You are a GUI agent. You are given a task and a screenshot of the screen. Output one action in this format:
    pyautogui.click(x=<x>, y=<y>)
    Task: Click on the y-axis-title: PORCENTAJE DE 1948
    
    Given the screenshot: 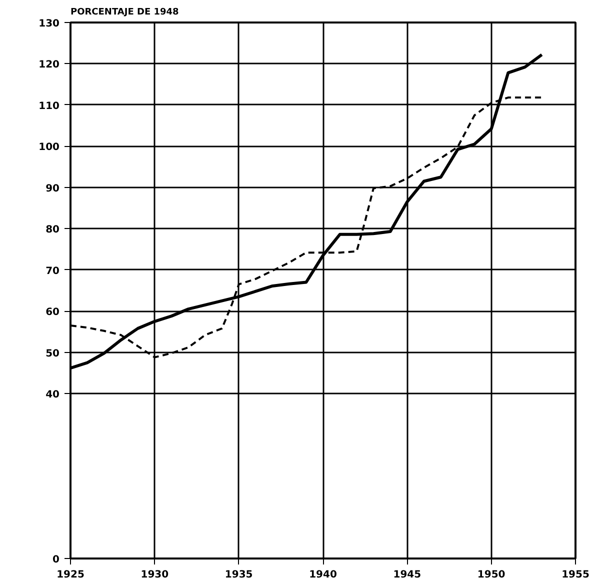 What is the action you would take?
    pyautogui.click(x=124, y=13)
    